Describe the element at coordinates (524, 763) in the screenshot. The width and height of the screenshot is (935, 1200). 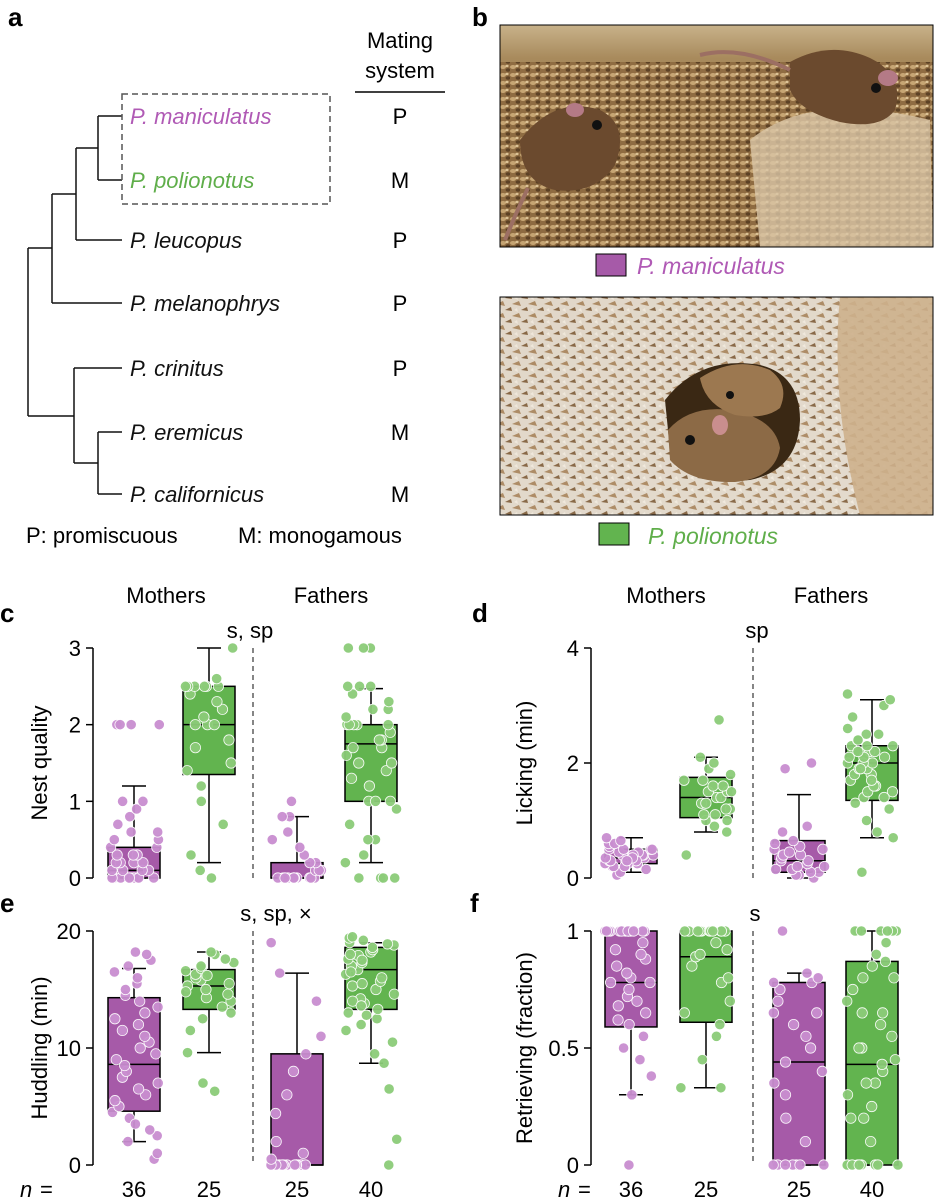
I see `y-axis-label: Licking (min)` at that location.